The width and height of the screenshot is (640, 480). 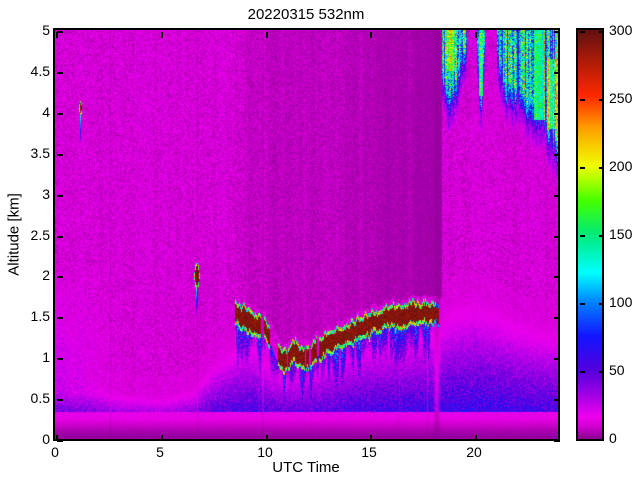 I want to click on x-axis-title: UTC Time, so click(x=306, y=467).